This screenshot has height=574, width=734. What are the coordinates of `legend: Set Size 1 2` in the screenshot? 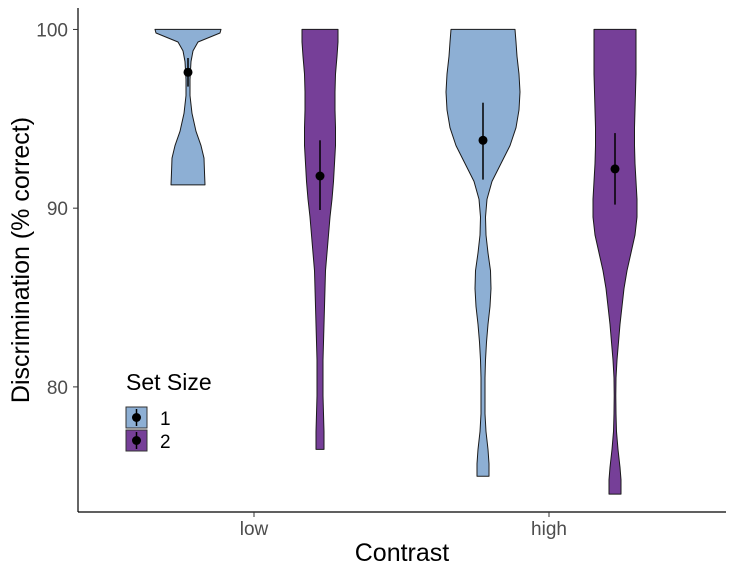 It's located at (168, 411).